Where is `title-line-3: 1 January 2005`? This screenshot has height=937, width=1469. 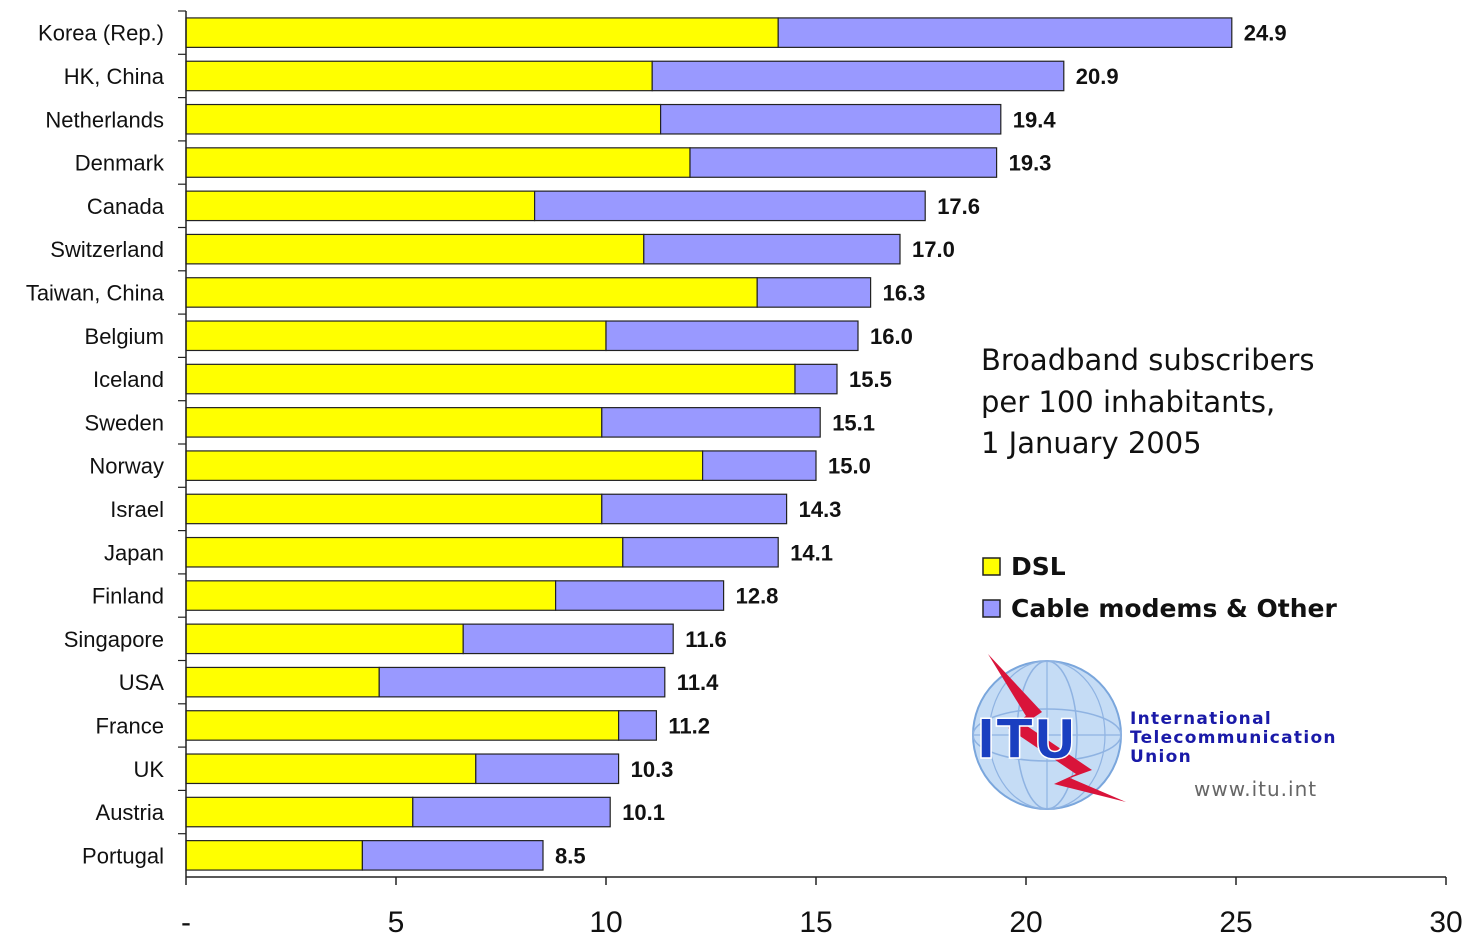
title-line-3: 1 January 2005 is located at coordinates (1091, 443).